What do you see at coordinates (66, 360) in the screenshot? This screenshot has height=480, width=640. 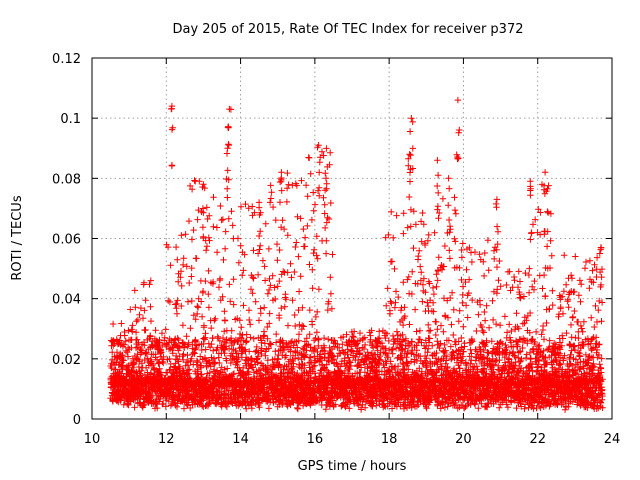 I see `y-tick-label: 0.02` at bounding box center [66, 360].